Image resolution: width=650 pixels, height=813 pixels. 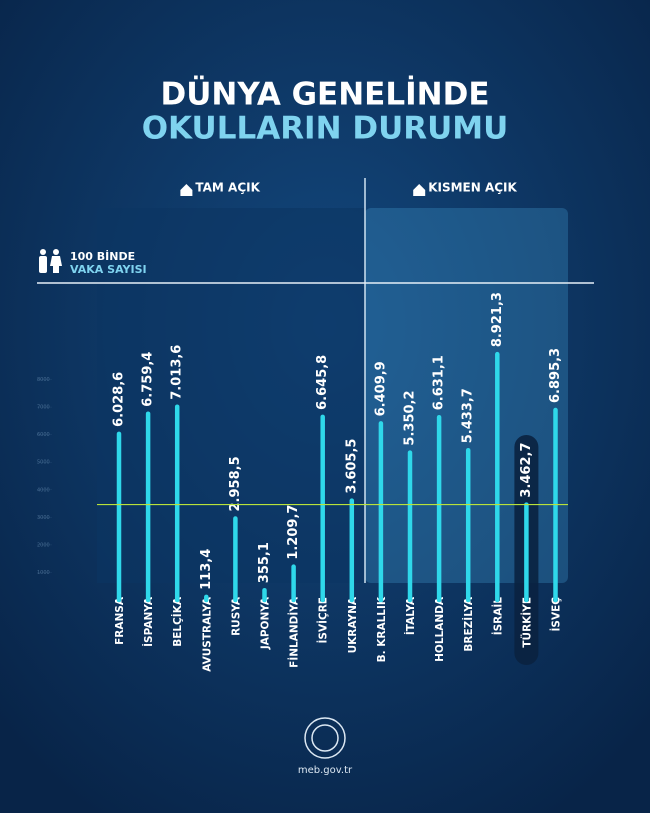 I want to click on y-tick-label: 7000, so click(x=43, y=408).